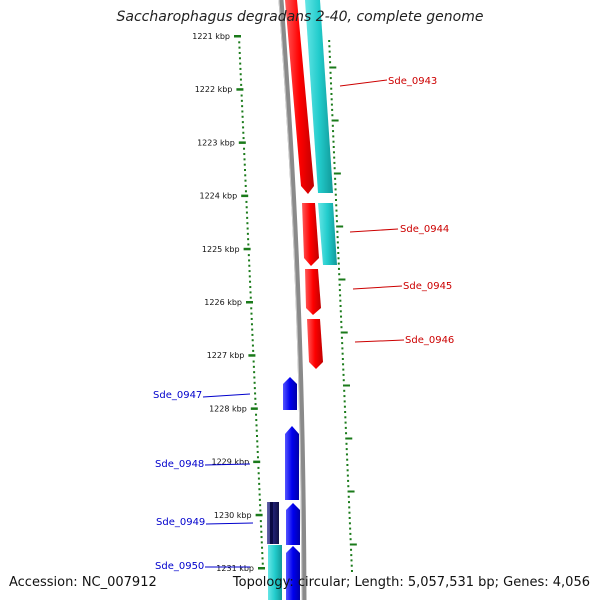 The height and width of the screenshot is (600, 600). Describe the element at coordinates (179, 464) in the screenshot. I see `label-sde-0948: Sde_0948` at that location.